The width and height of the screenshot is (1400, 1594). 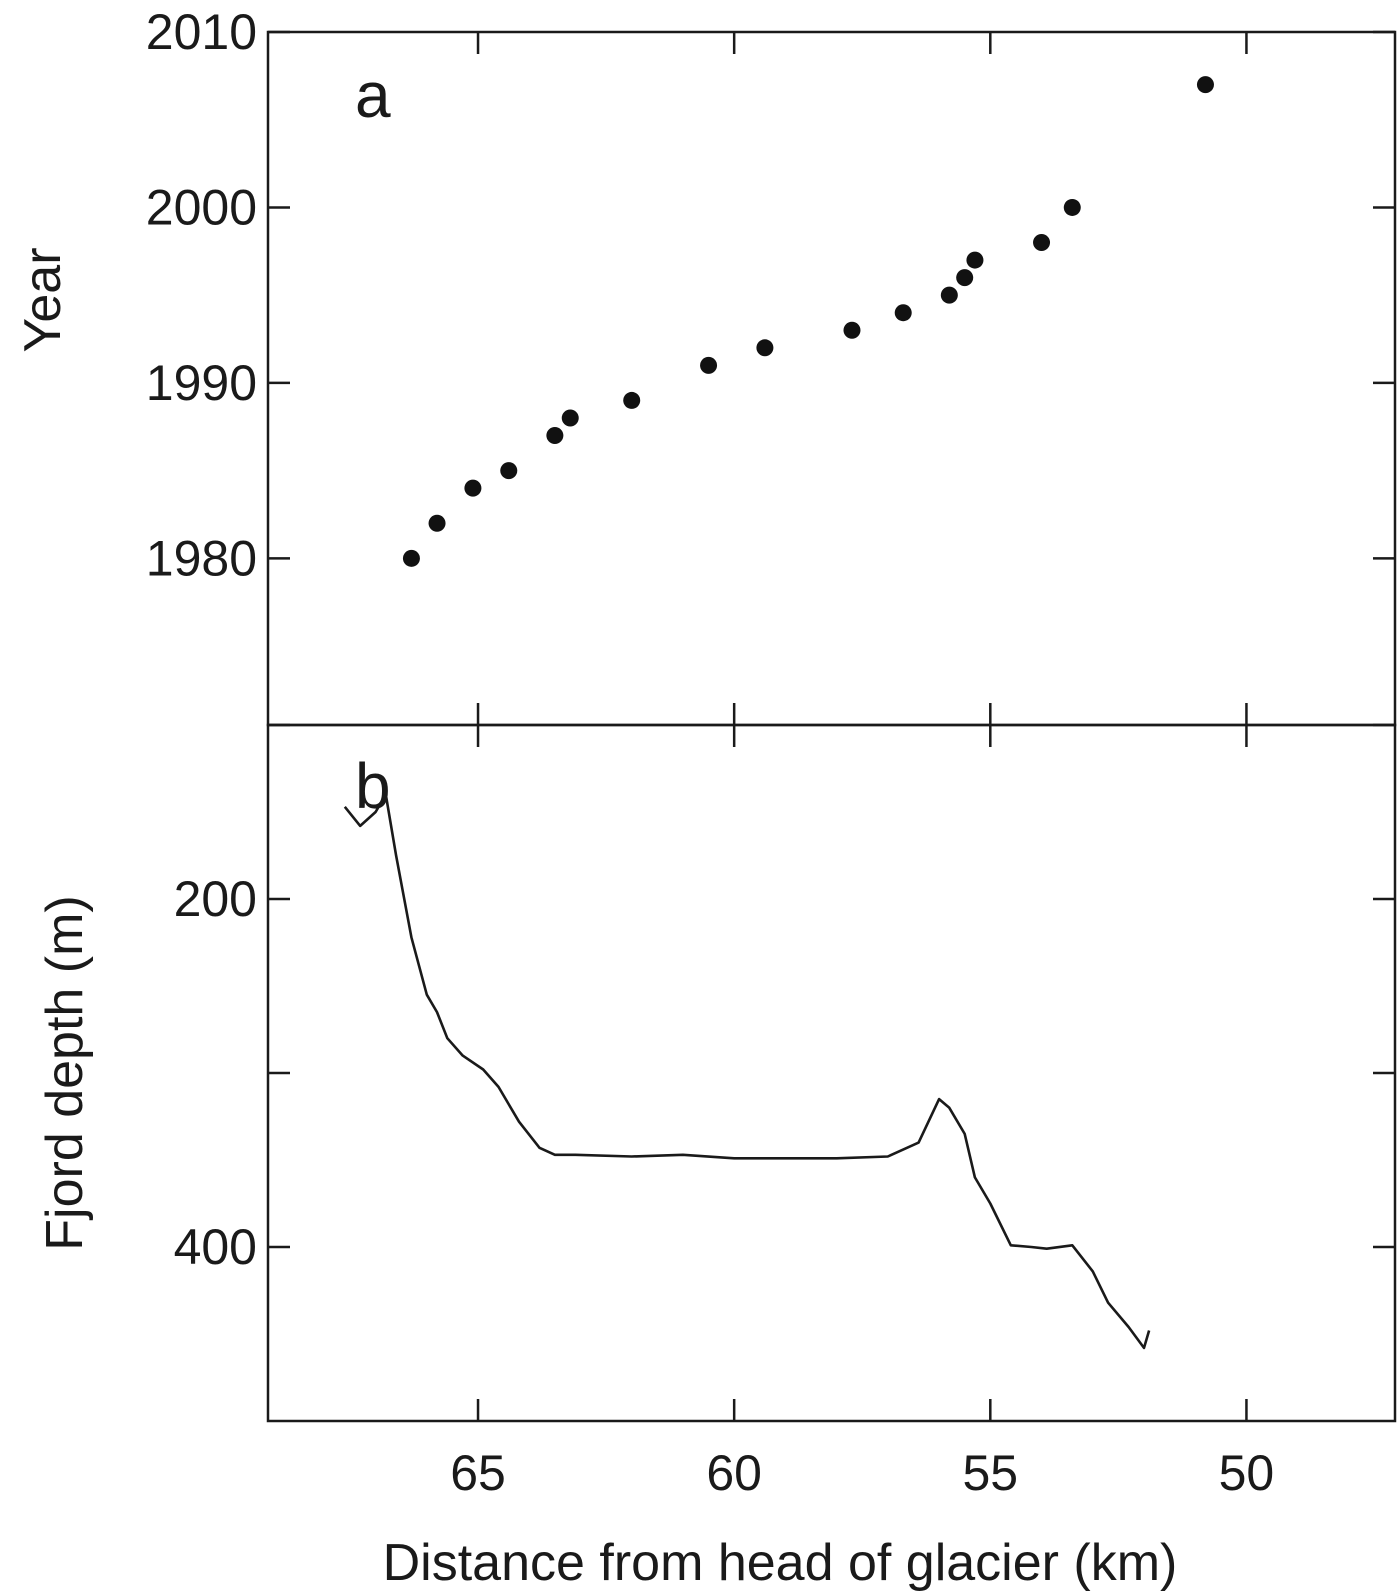 I want to click on a-y-tick-label: 1990, so click(x=201, y=383).